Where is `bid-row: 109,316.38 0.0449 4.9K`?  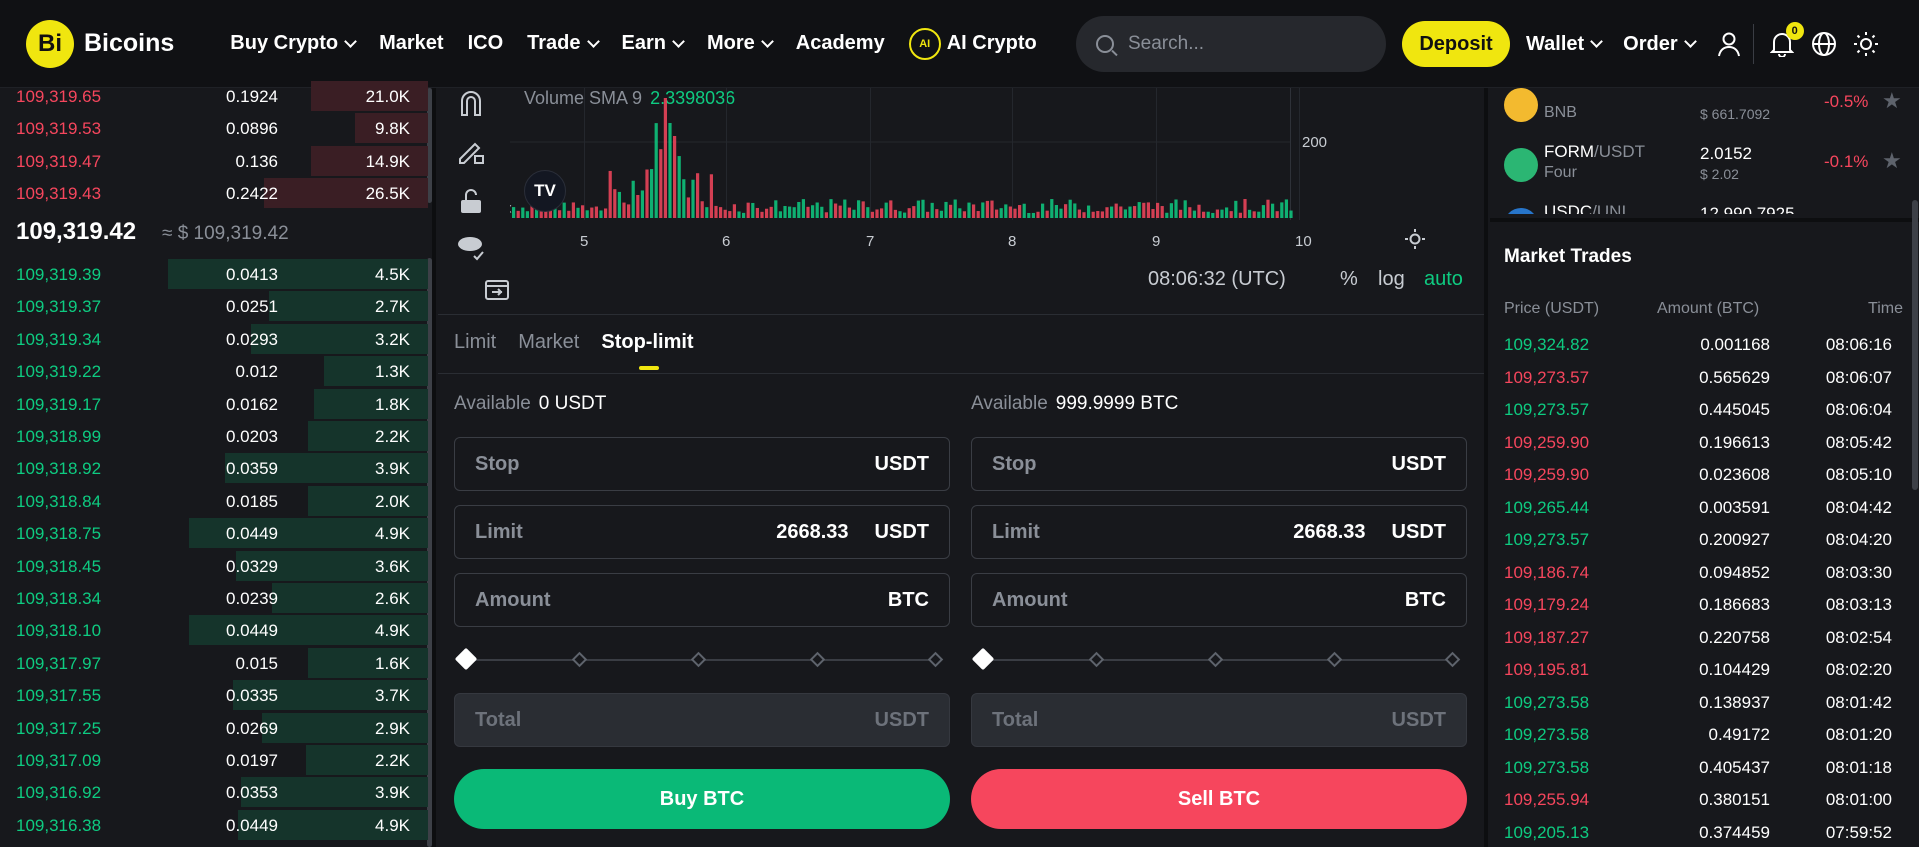 bid-row: 109,316.38 0.0449 4.9K is located at coordinates (214, 825).